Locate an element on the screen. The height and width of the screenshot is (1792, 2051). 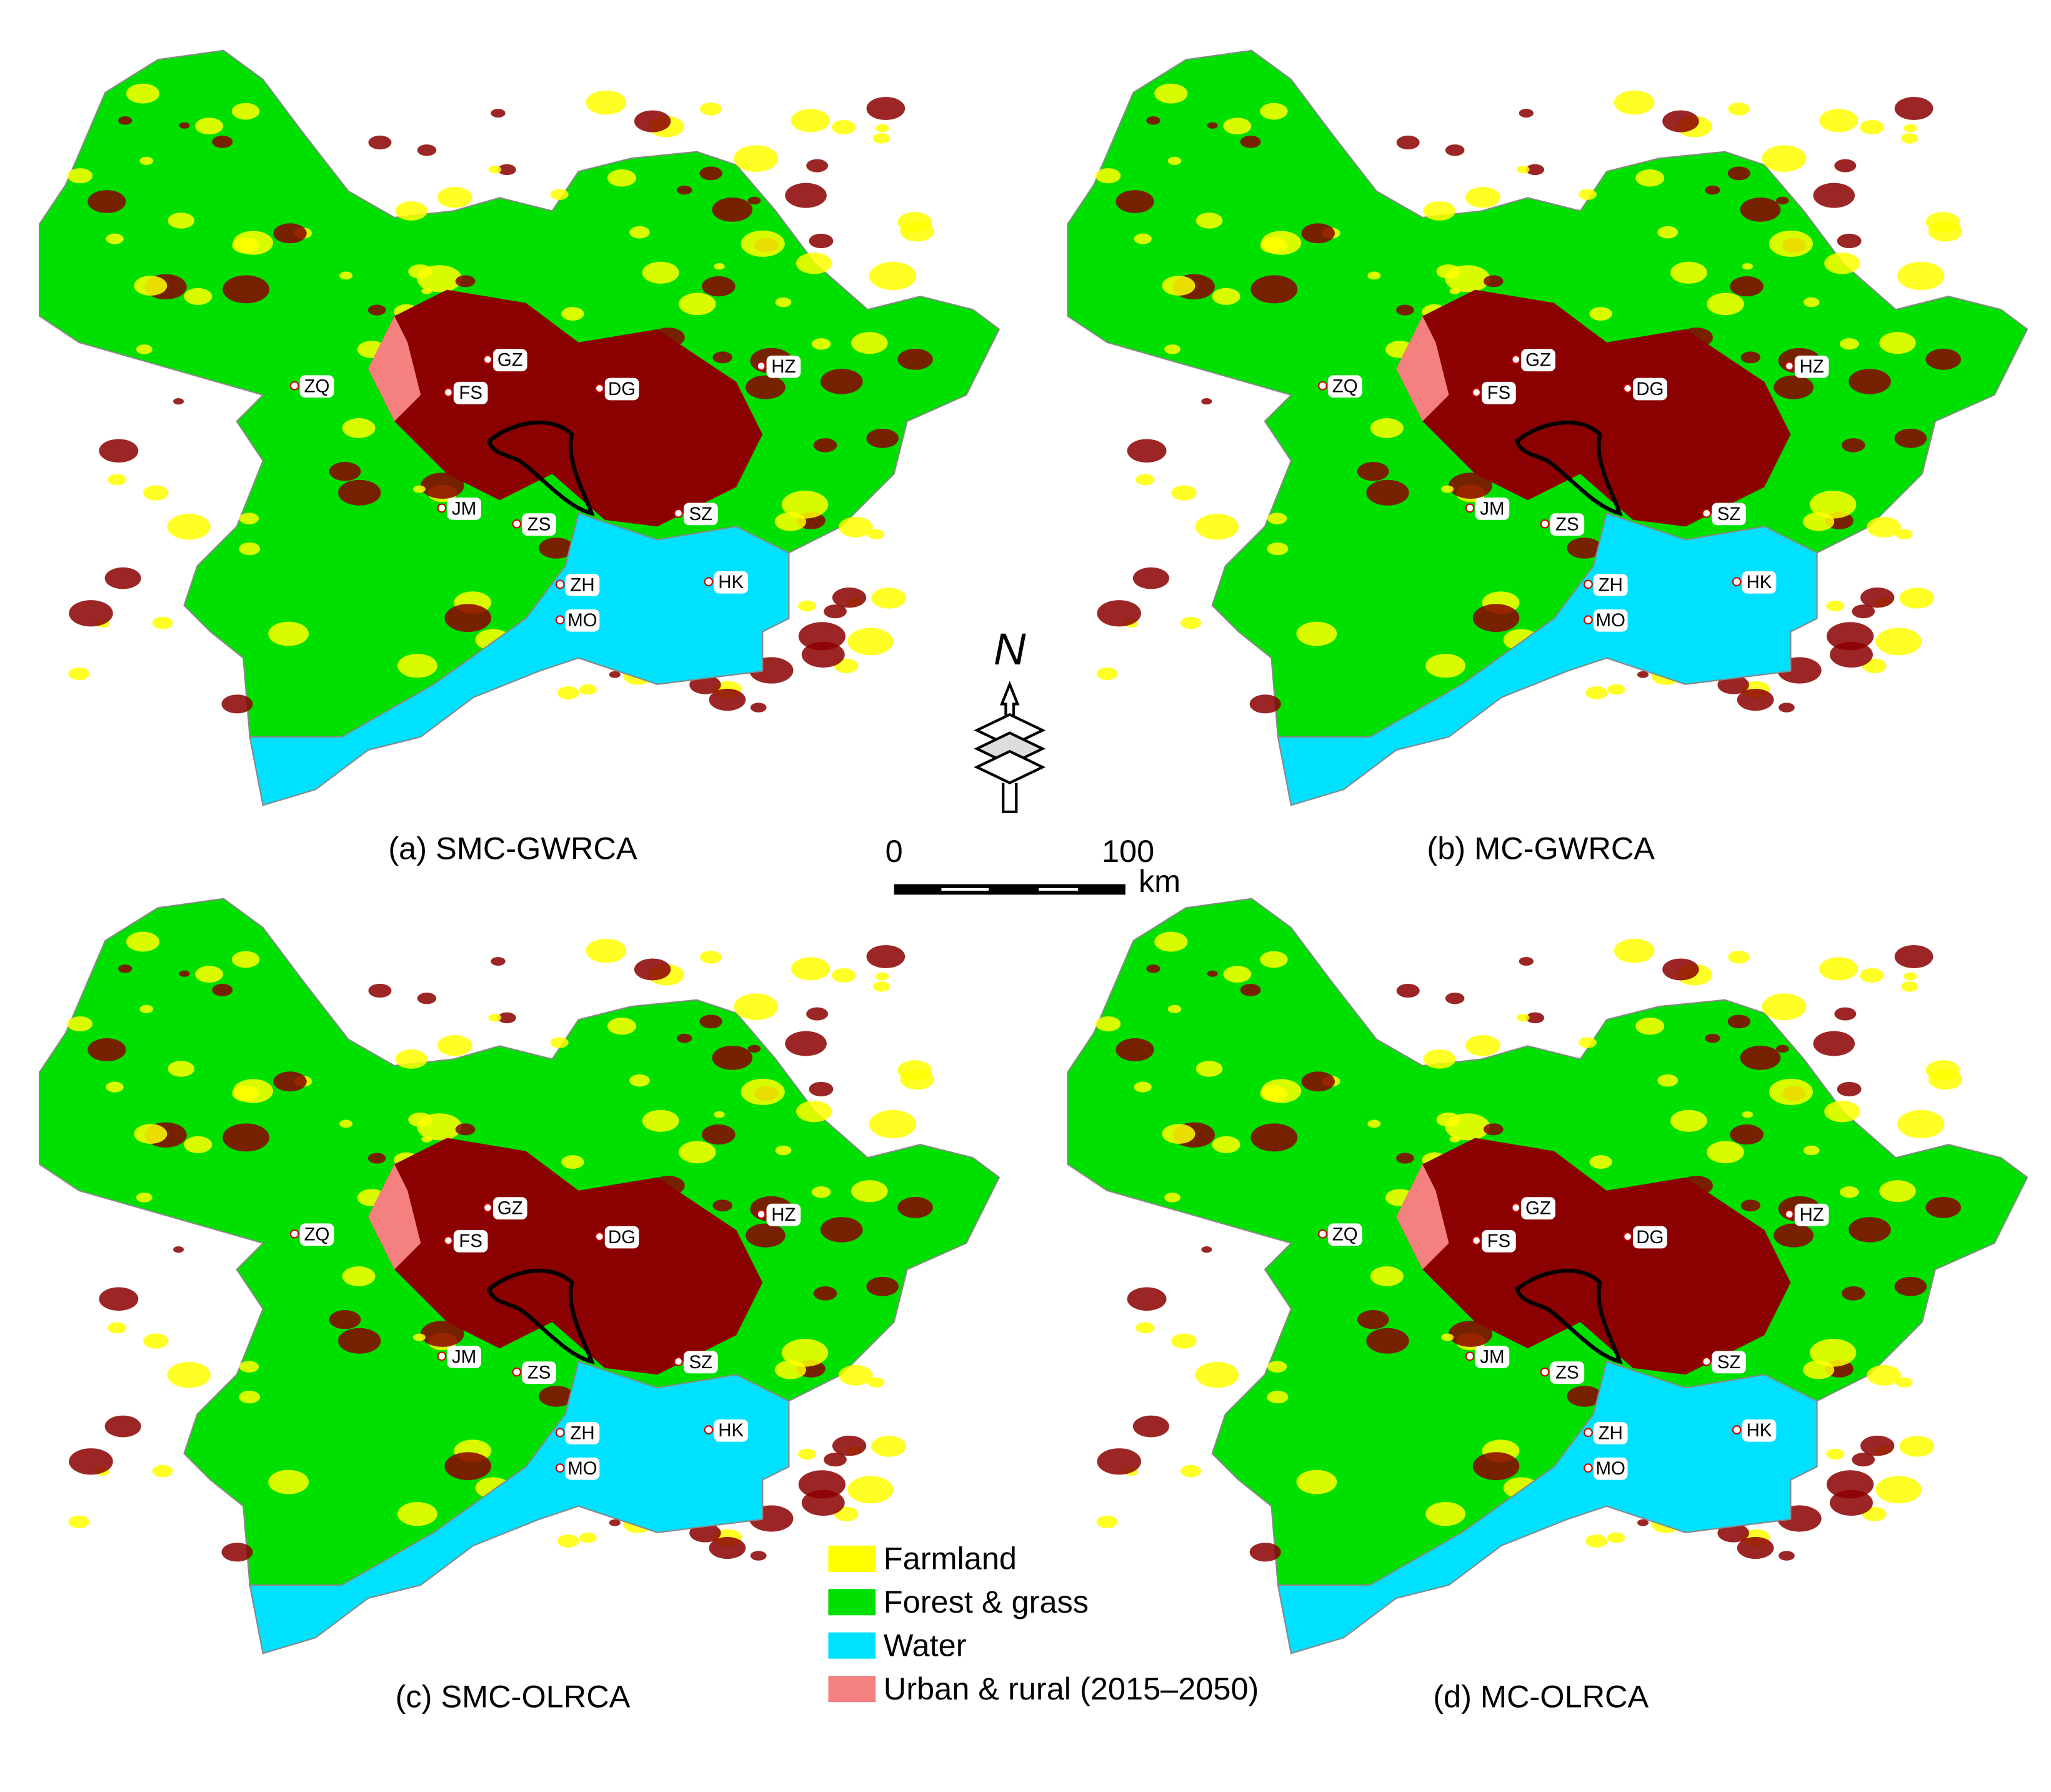
city-label: FS is located at coordinates (1499, 1241).